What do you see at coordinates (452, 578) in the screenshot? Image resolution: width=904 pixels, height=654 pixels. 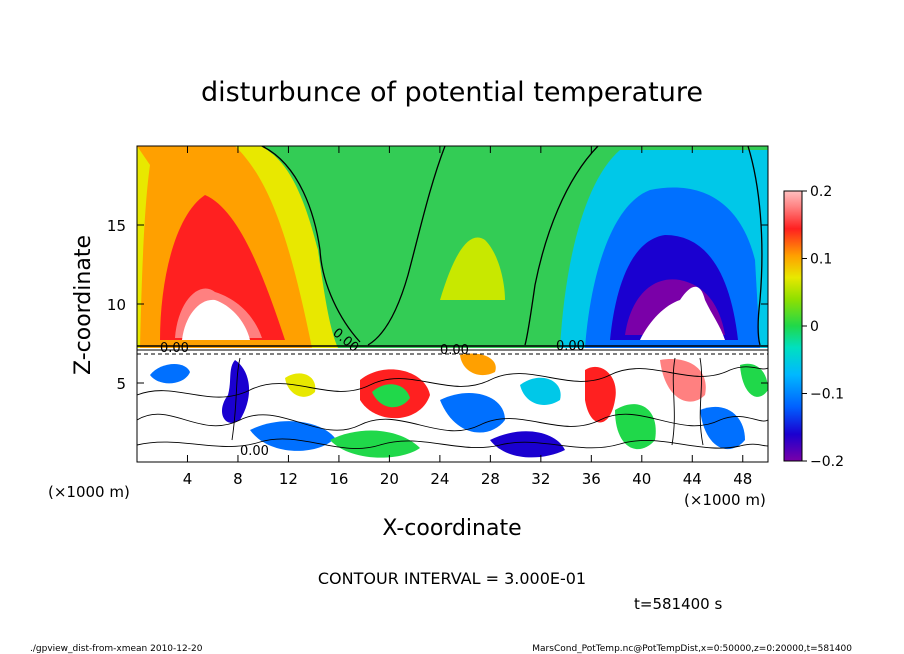 I see `contour-interval-text: CONTOUR INTERVAL = 3.000E-01` at bounding box center [452, 578].